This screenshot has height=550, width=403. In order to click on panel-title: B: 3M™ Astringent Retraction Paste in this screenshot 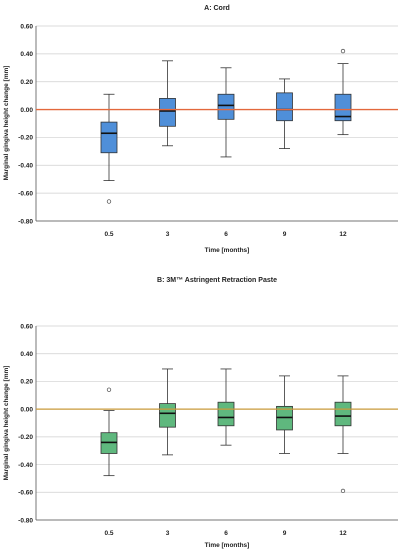, I will do `click(217, 280)`.